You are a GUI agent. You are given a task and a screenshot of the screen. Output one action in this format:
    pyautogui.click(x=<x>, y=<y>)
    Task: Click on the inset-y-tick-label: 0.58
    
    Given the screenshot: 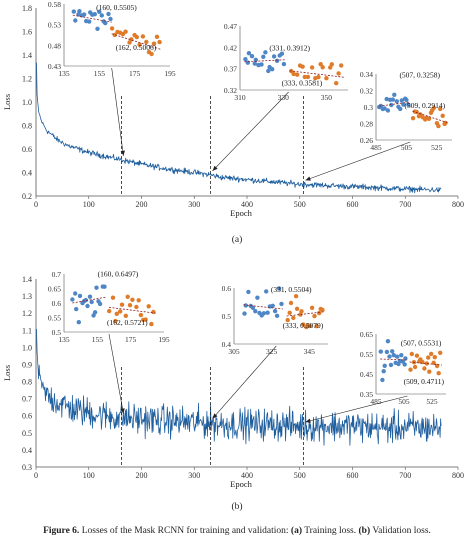 What is the action you would take?
    pyautogui.click(x=54, y=4)
    